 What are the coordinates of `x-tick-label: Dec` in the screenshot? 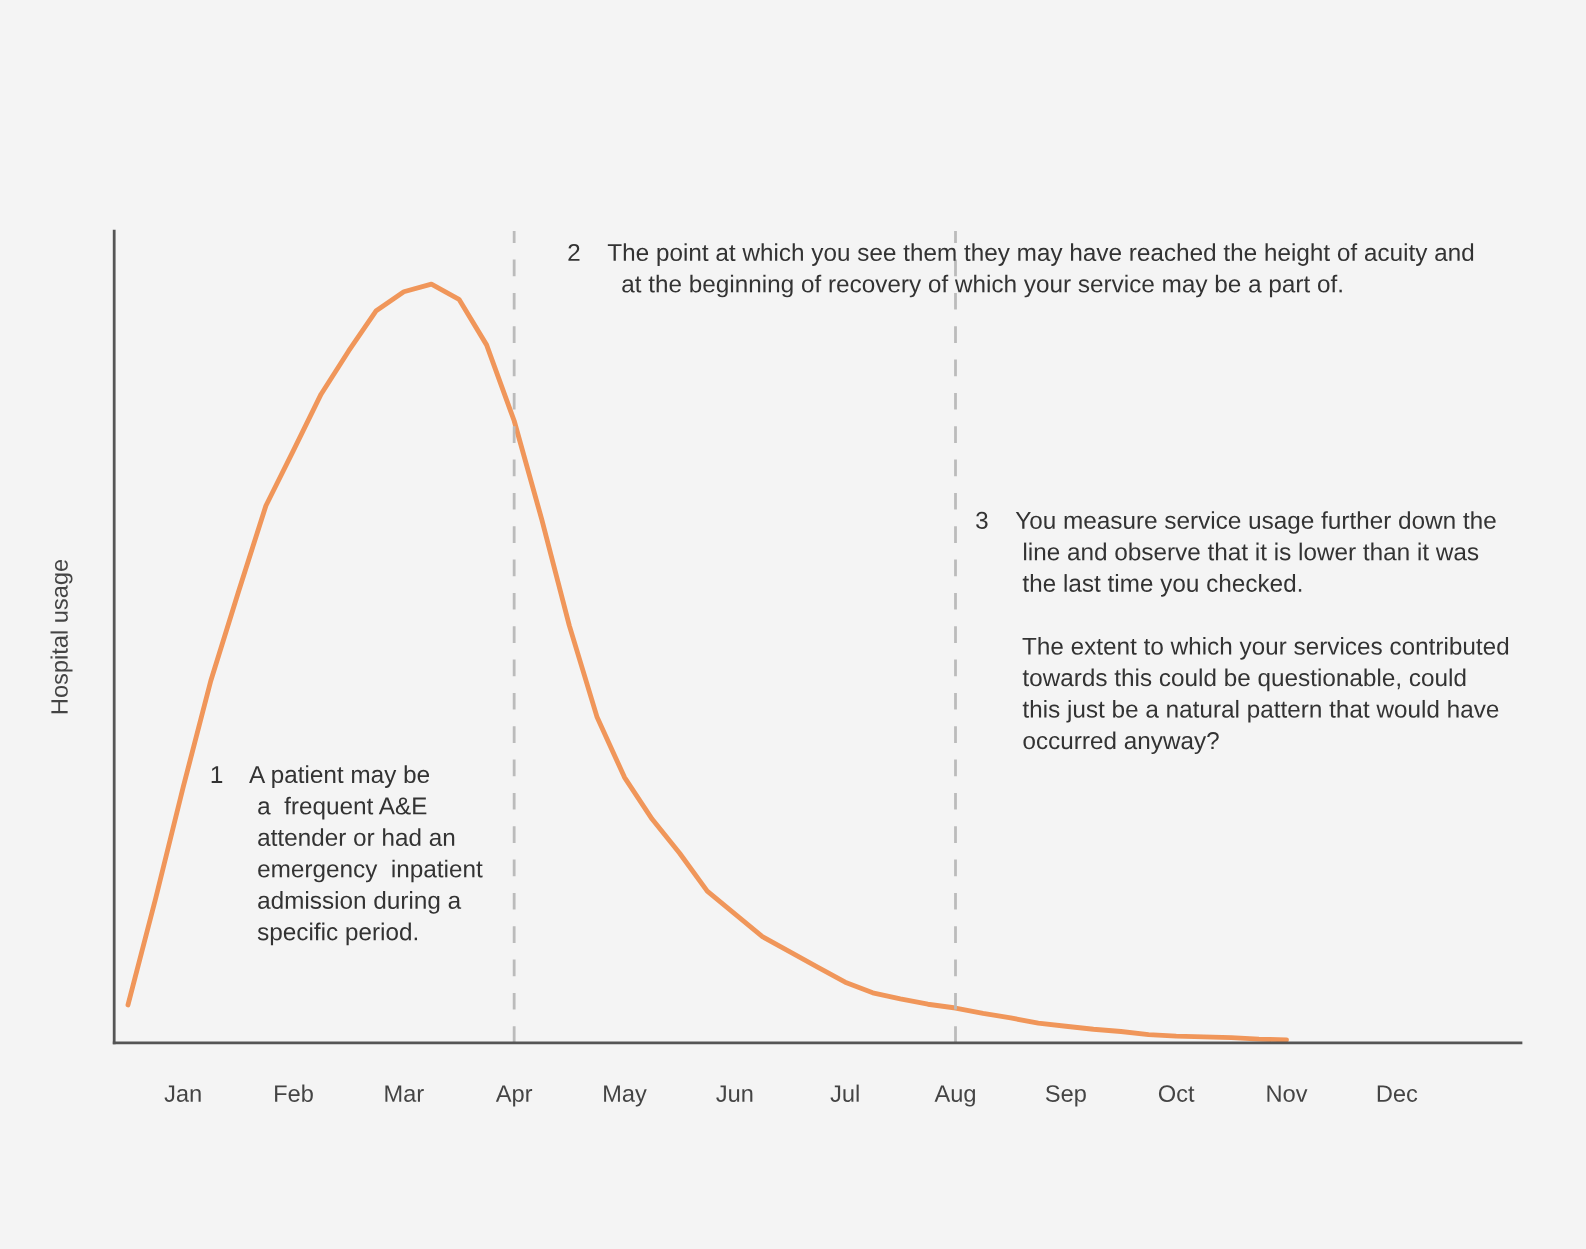 It's located at (1397, 1093).